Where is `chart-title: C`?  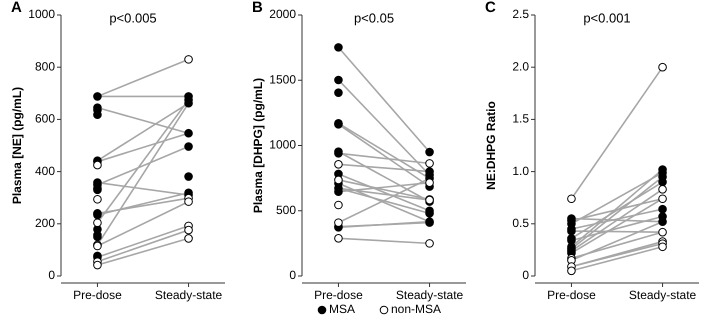 chart-title: C is located at coordinates (490, 8).